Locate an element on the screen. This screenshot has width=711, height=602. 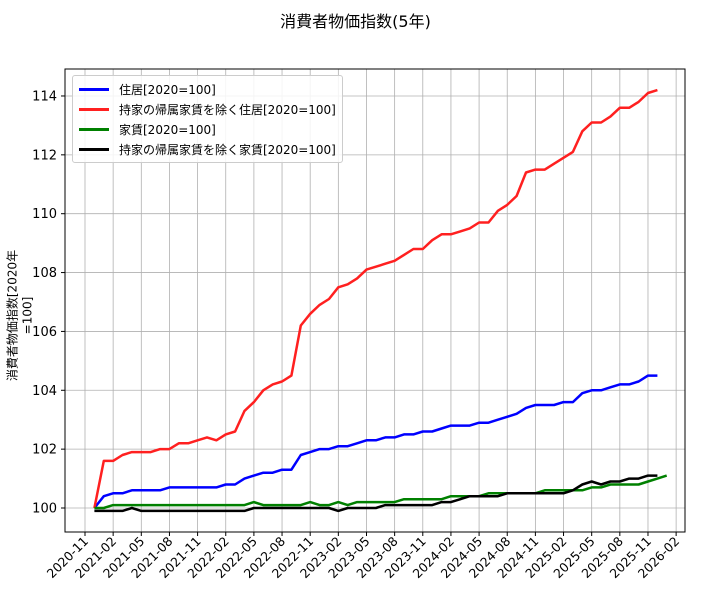
legend-item-housing: 住居[2020=100] is located at coordinates (207, 89).